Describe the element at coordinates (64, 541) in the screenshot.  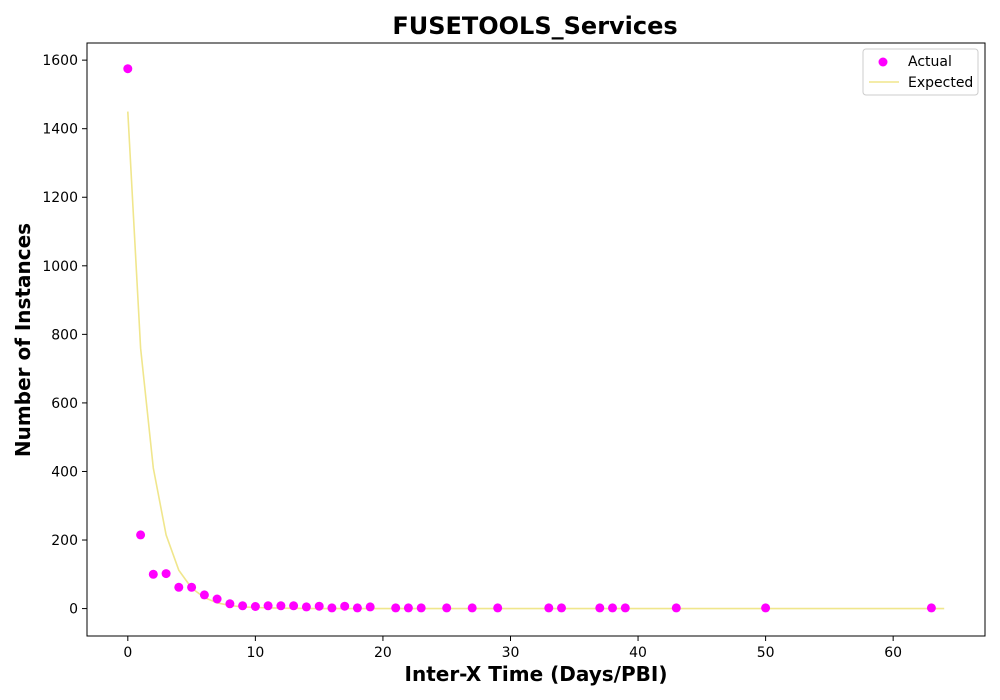
I see `y-tick-label: 200` at that location.